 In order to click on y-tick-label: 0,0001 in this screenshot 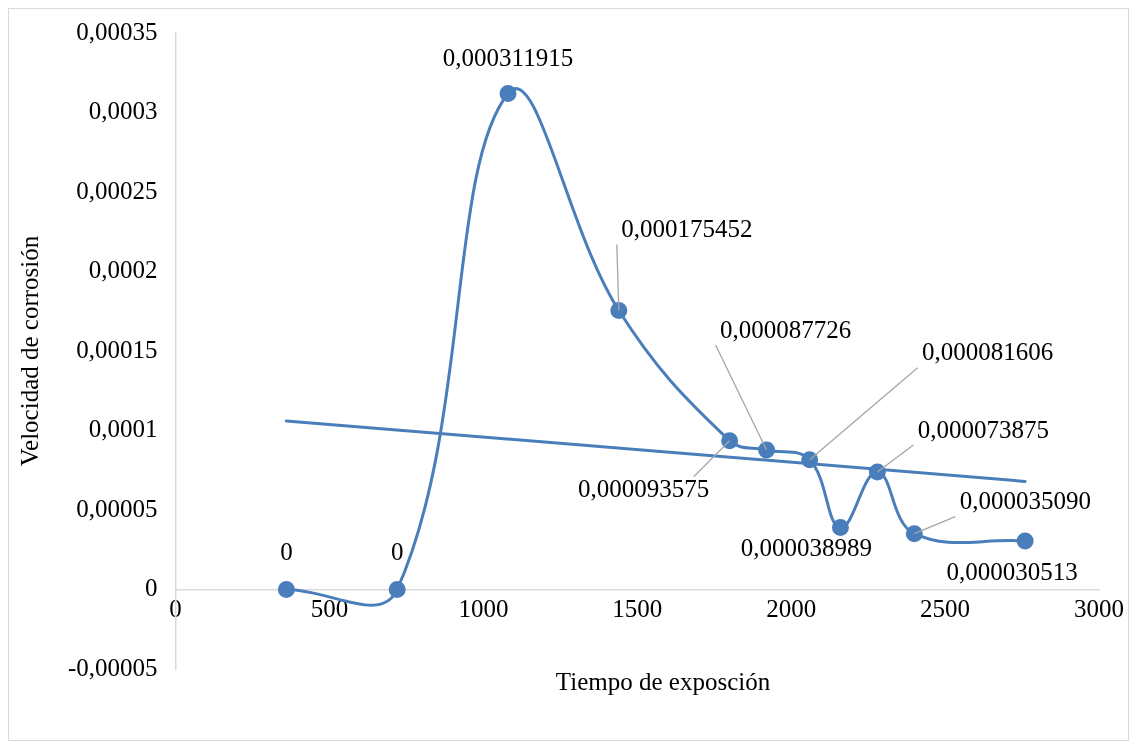, I will do `click(123, 429)`.